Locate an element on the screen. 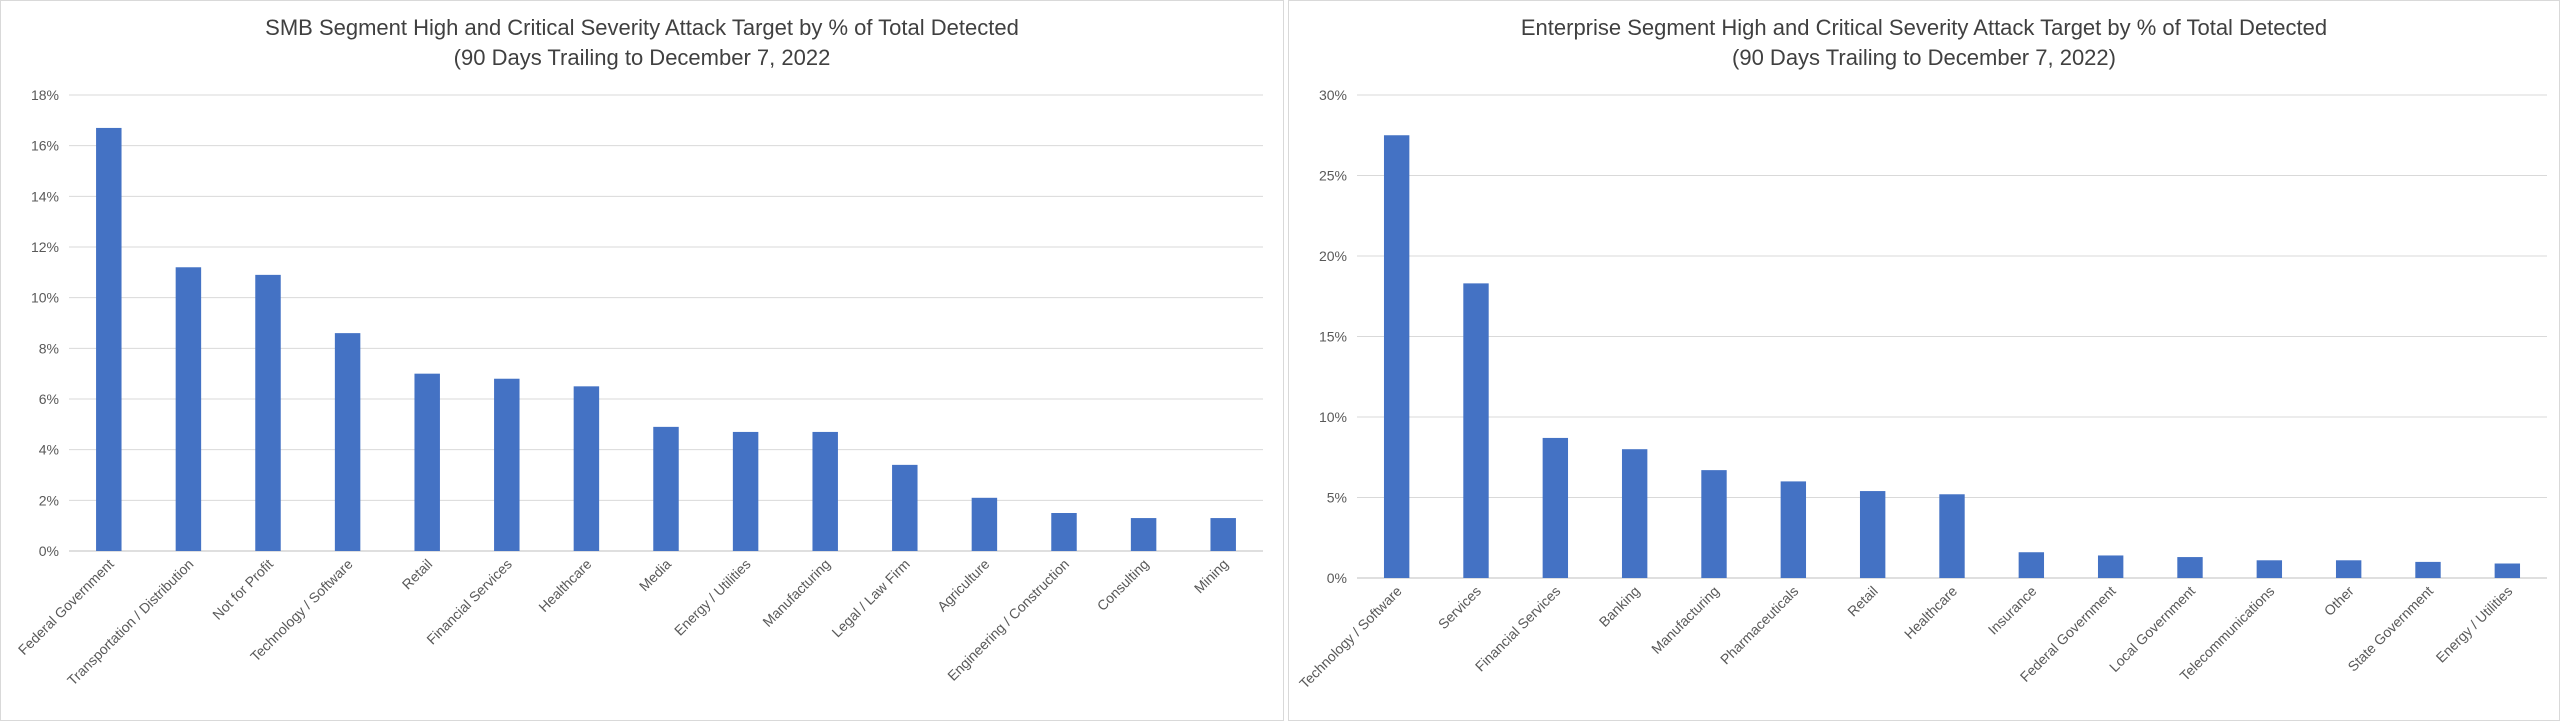  smb-y-tick-label: 12% is located at coordinates (45, 247).